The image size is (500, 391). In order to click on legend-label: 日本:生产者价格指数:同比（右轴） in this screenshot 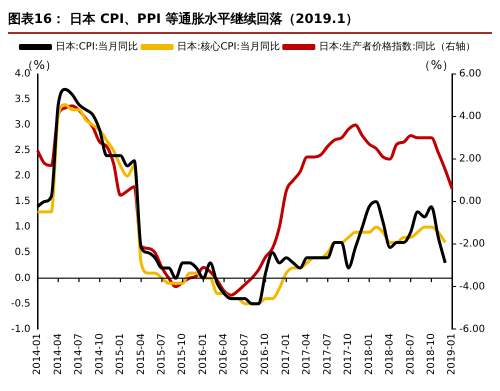, I will do `click(397, 46)`.